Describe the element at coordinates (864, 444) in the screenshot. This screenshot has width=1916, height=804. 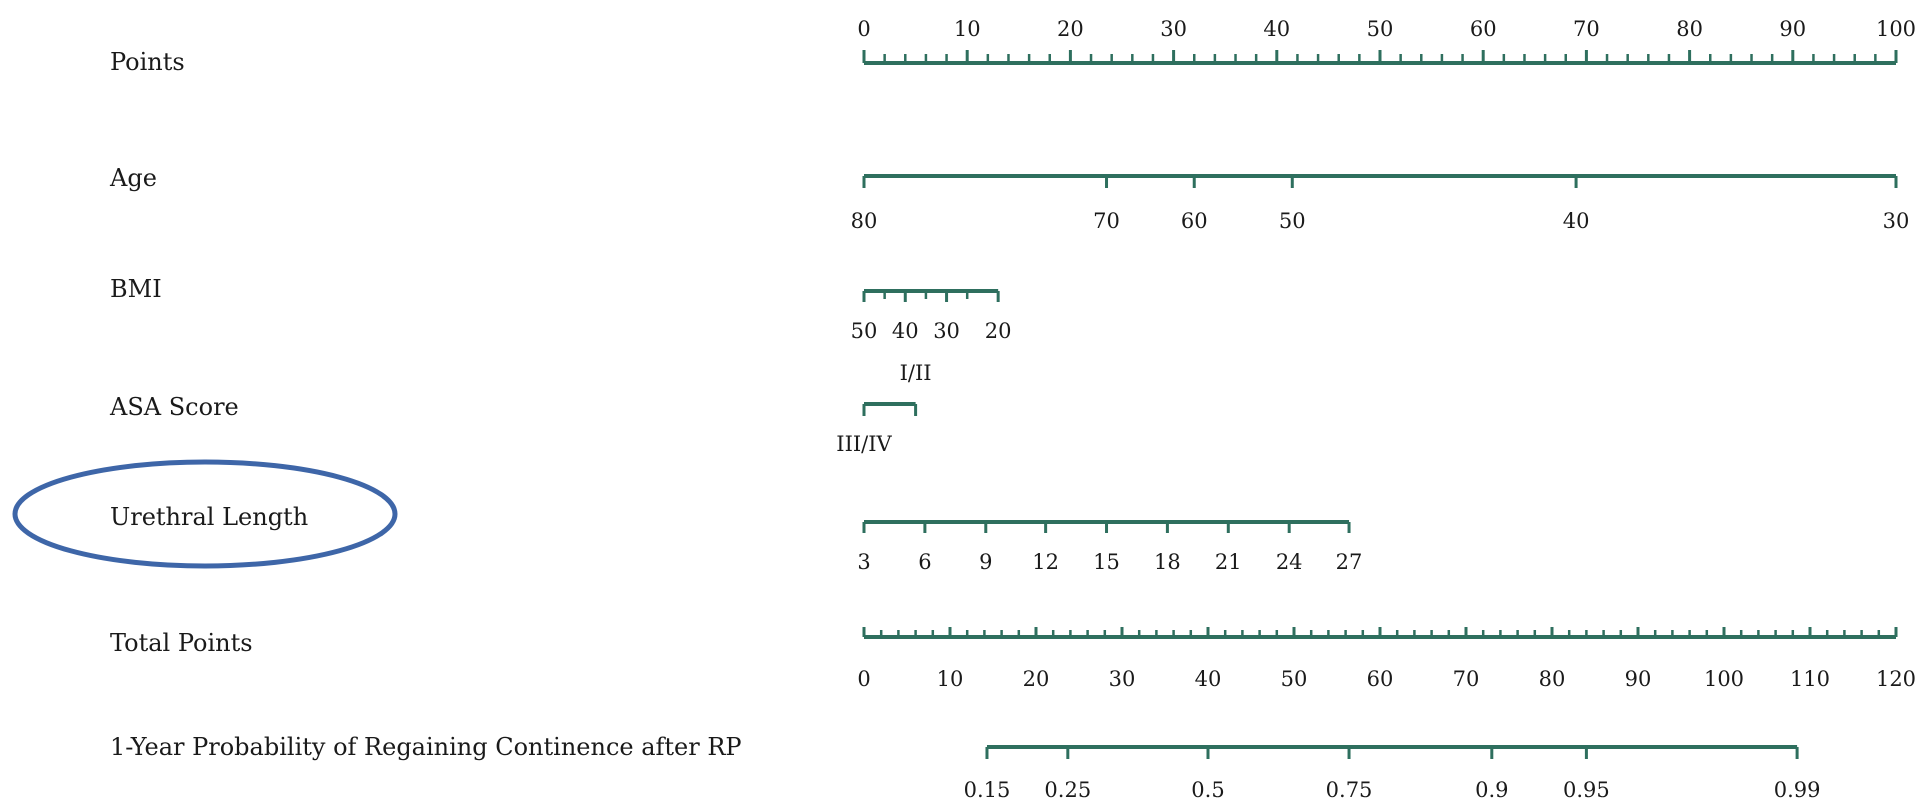
I see `tick-label-asa: III/IV` at that location.